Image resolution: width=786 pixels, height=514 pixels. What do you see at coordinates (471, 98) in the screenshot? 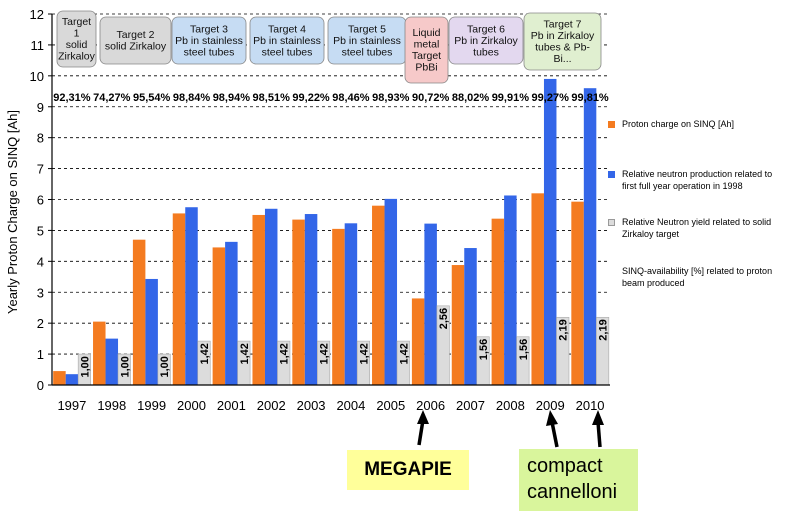
I see `availability-2007: 88,02%` at bounding box center [471, 98].